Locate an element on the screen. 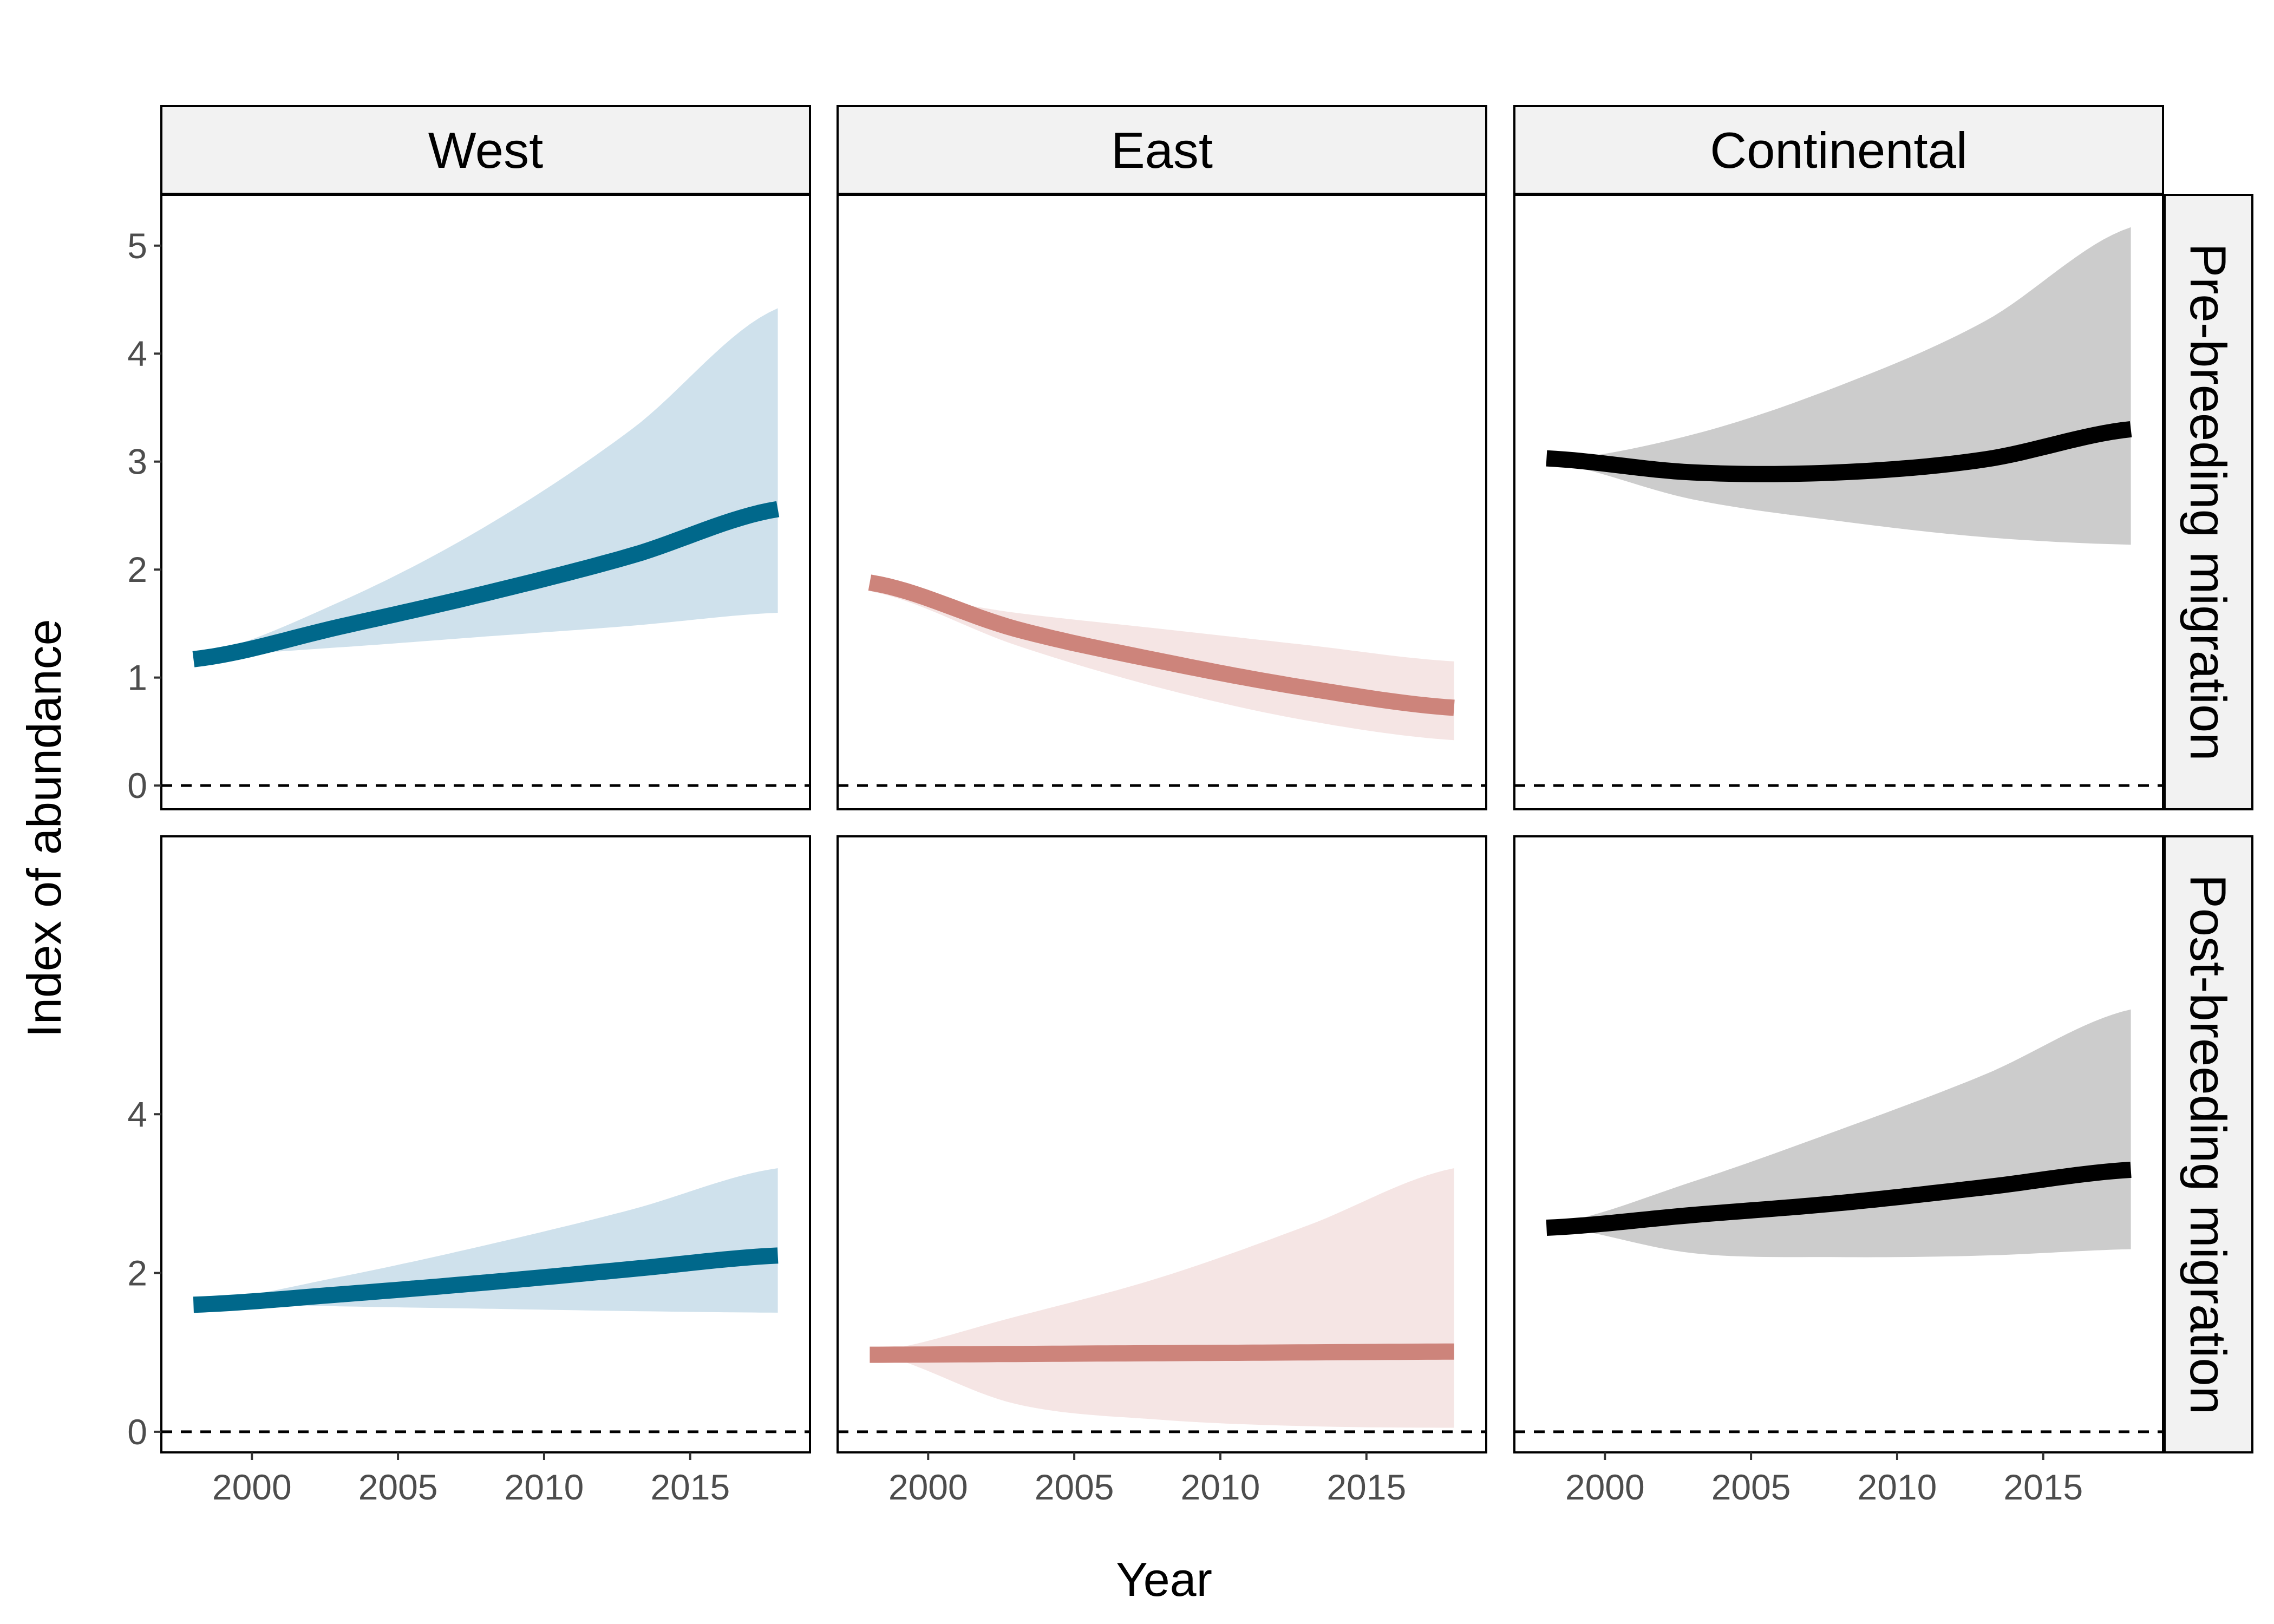 This screenshot has width=2274, height=1624. strip-post-breeding-migration: Post-breeding migration is located at coordinates (2208, 1144).